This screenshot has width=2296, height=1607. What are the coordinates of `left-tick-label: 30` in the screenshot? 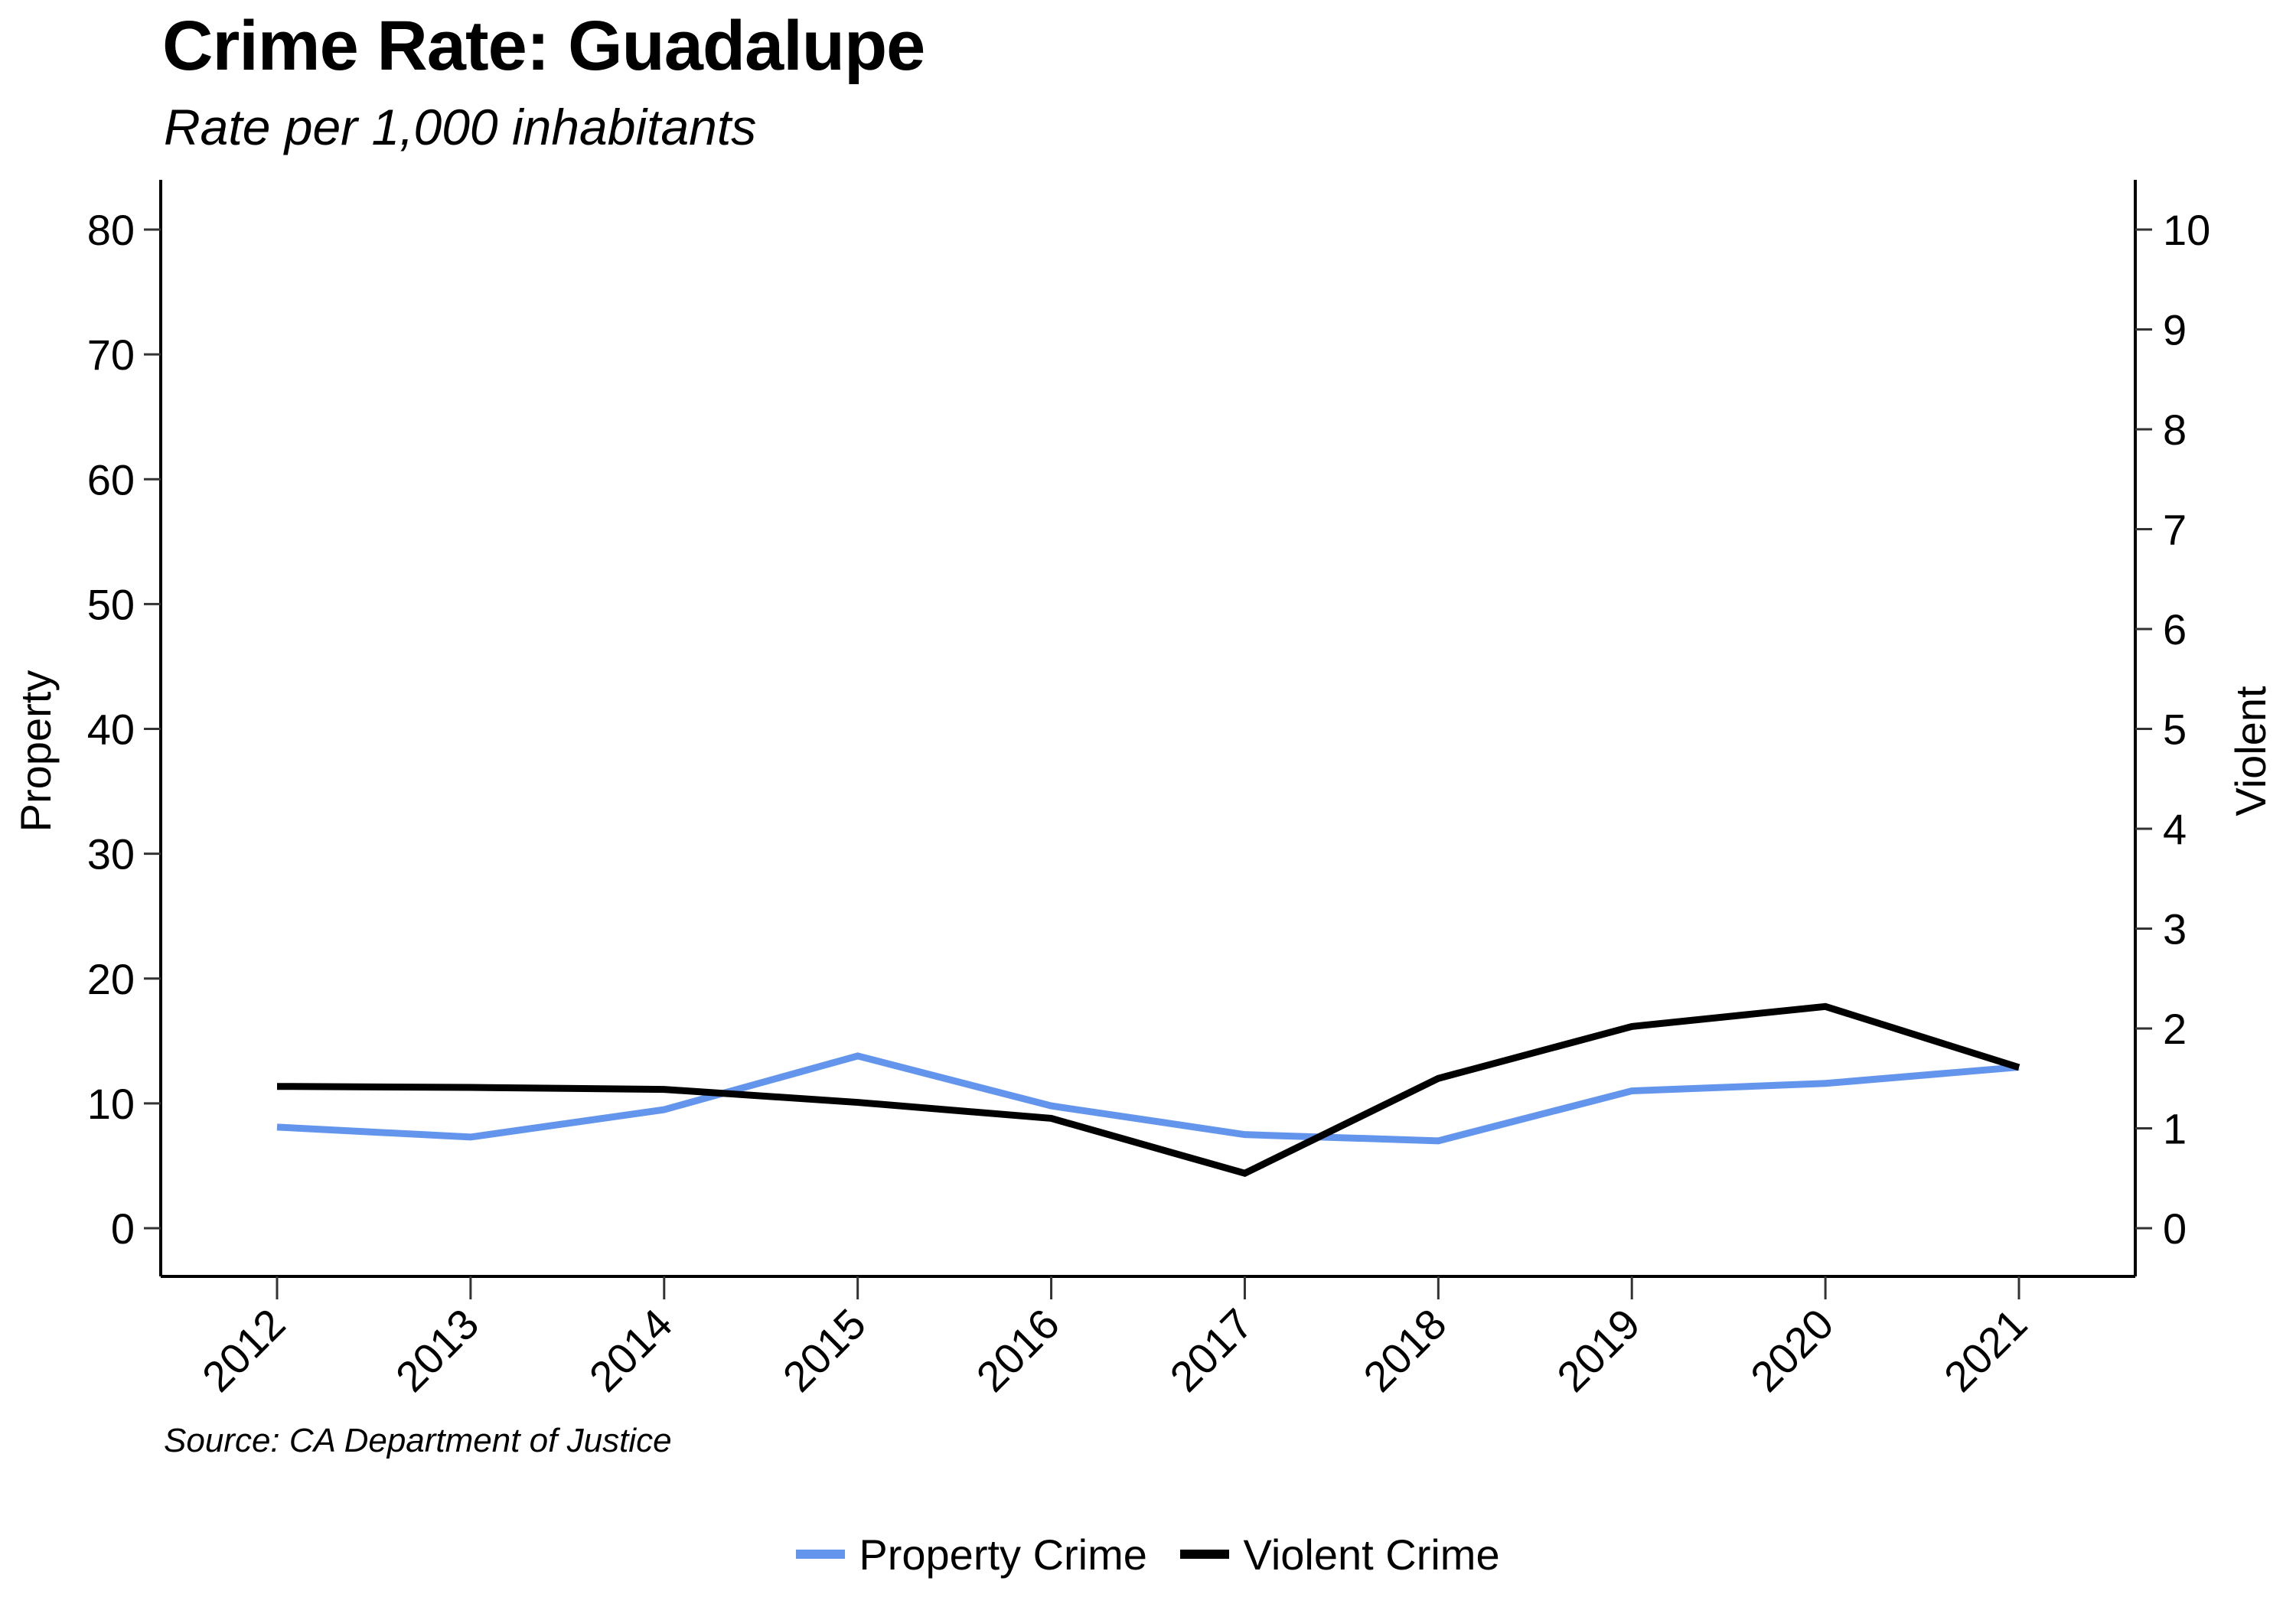 It's located at (111, 854).